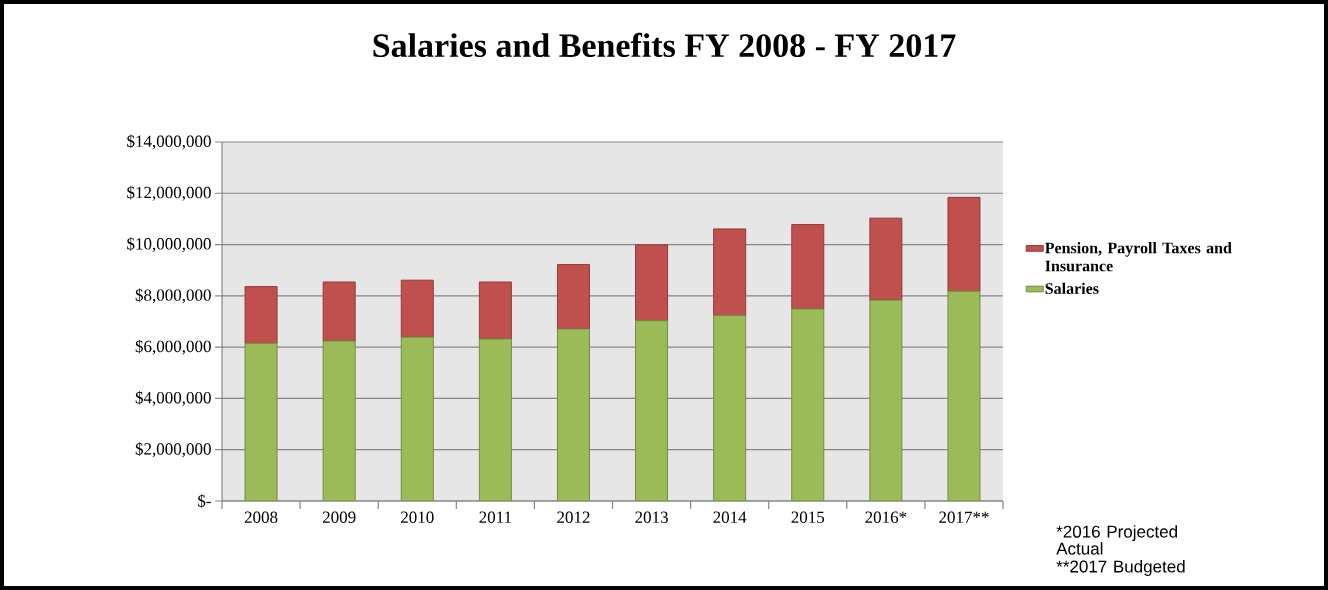  Describe the element at coordinates (339, 517) in the screenshot. I see `x-tick-label: 2009` at that location.